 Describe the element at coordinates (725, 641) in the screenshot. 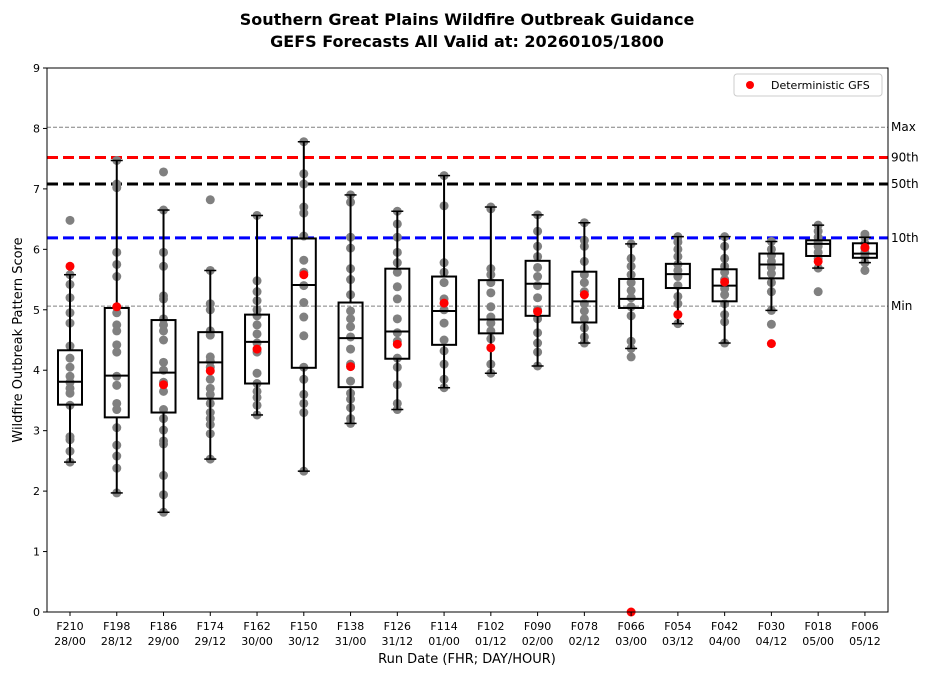

I see `x-tick-label-date: 04/00` at that location.